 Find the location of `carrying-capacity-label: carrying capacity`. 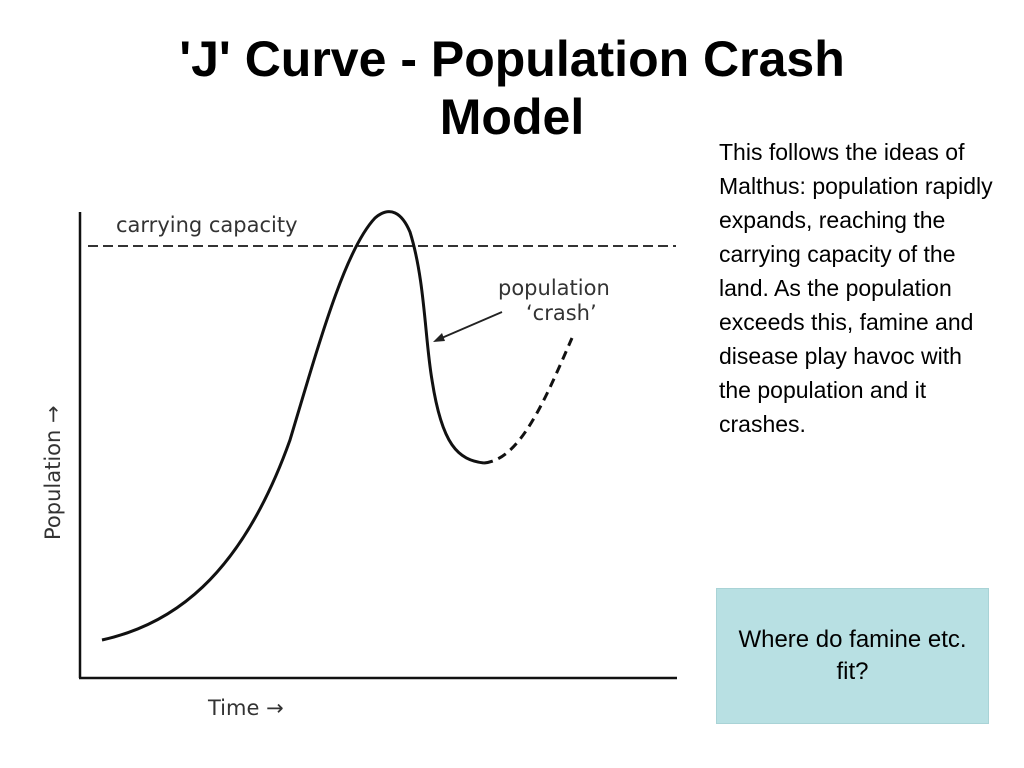

carrying-capacity-label: carrying capacity is located at coordinates (207, 225).